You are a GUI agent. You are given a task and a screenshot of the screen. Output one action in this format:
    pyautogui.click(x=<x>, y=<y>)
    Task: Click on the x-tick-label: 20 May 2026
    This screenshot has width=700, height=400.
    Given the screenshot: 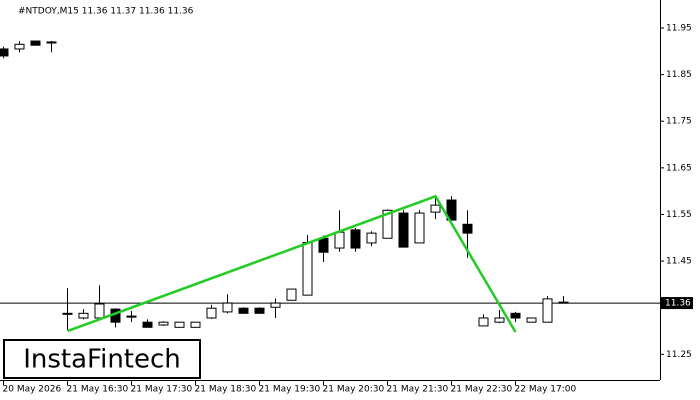 What is the action you would take?
    pyautogui.click(x=32, y=390)
    